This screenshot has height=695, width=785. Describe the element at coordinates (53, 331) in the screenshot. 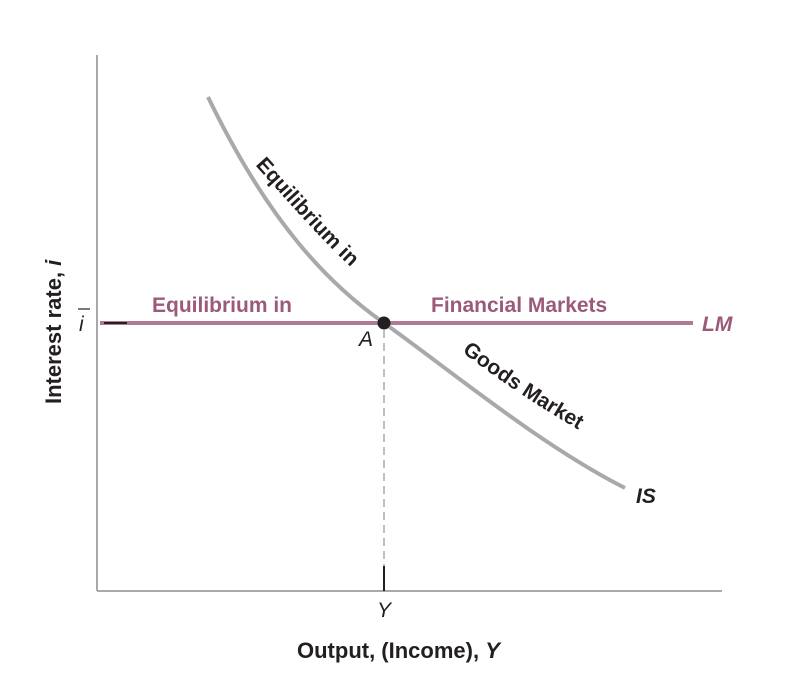

I see `y-axis-label: Interest rate, i` at that location.